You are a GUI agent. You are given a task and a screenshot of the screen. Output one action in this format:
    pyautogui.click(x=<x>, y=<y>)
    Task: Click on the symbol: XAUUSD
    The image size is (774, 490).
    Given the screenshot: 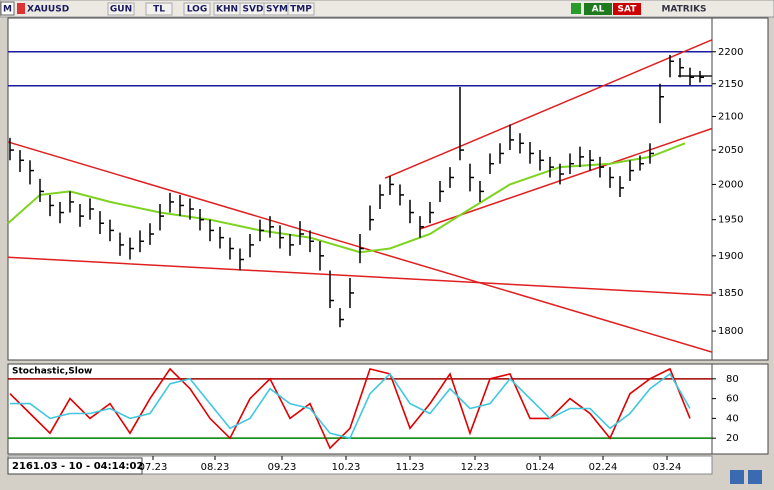 What is the action you would take?
    pyautogui.click(x=48, y=10)
    